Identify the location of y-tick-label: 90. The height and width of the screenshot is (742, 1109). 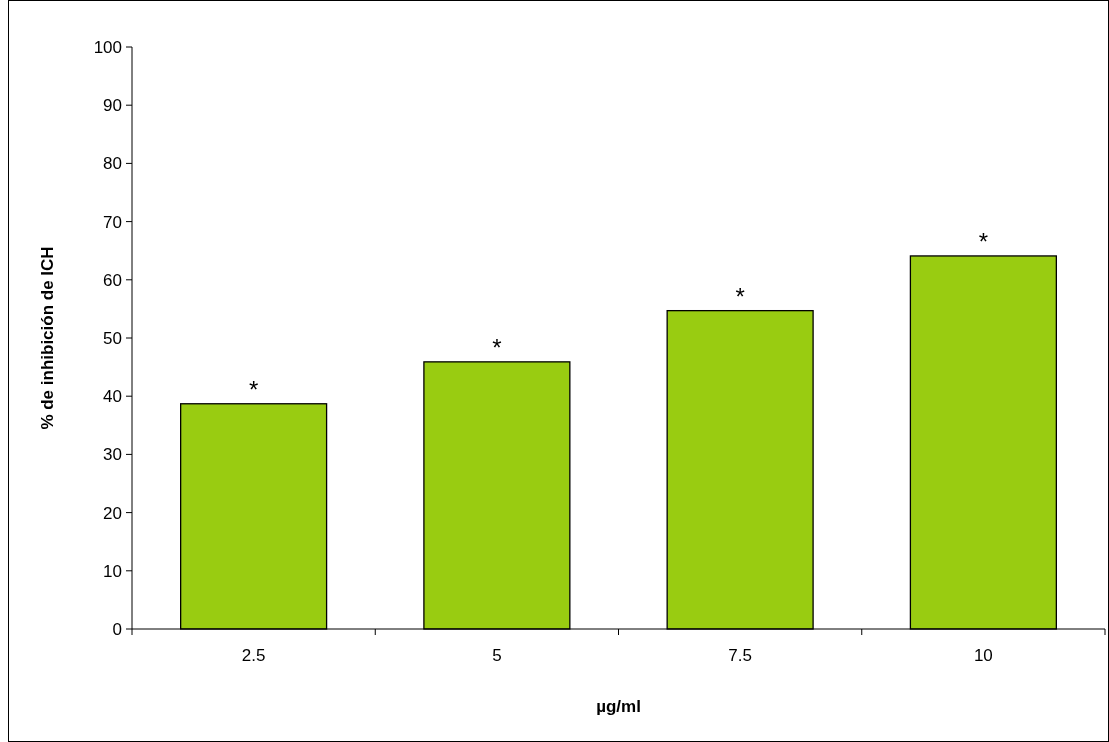
(112, 106).